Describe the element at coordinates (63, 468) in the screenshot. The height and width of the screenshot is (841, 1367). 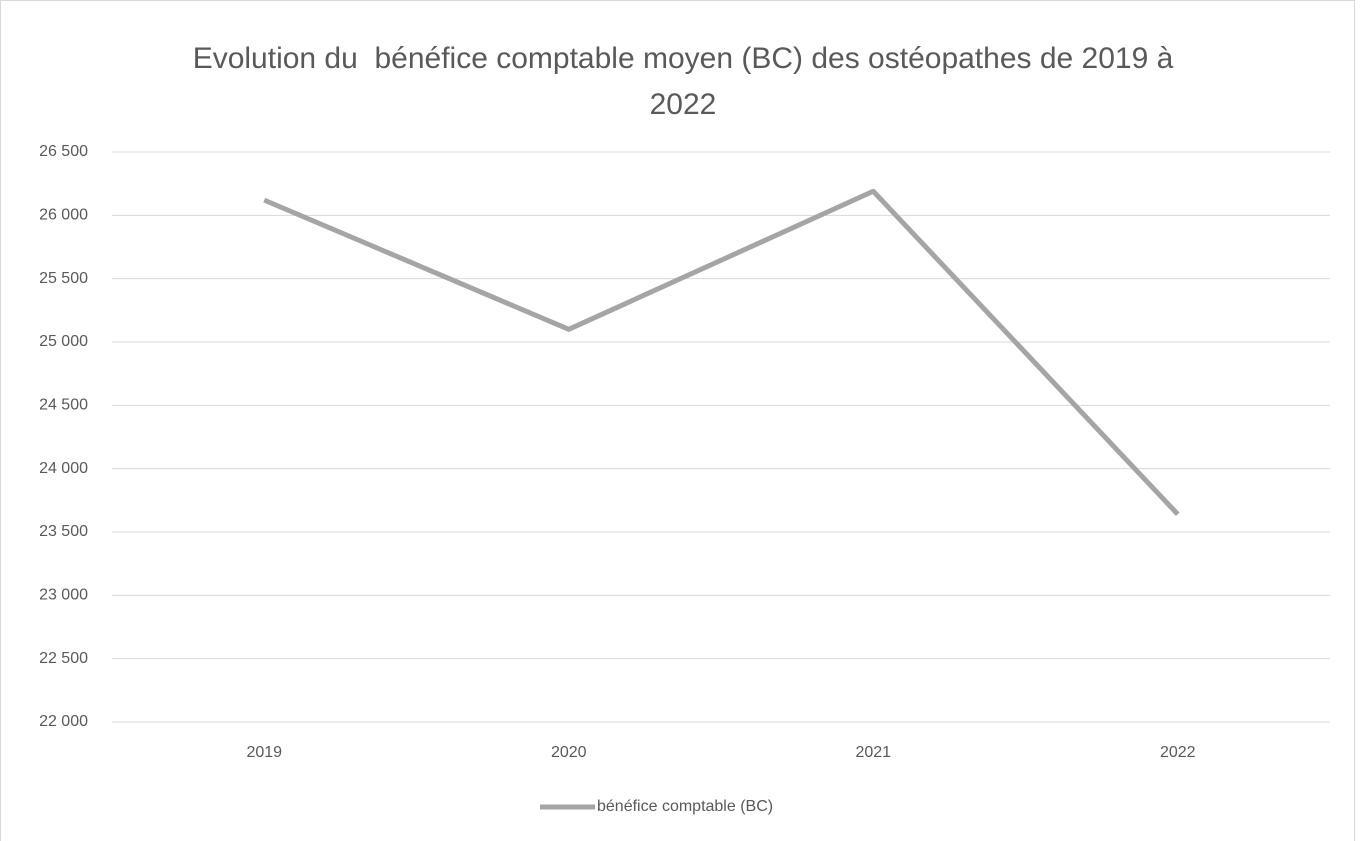
I see `y-tick-label: 24 000` at that location.